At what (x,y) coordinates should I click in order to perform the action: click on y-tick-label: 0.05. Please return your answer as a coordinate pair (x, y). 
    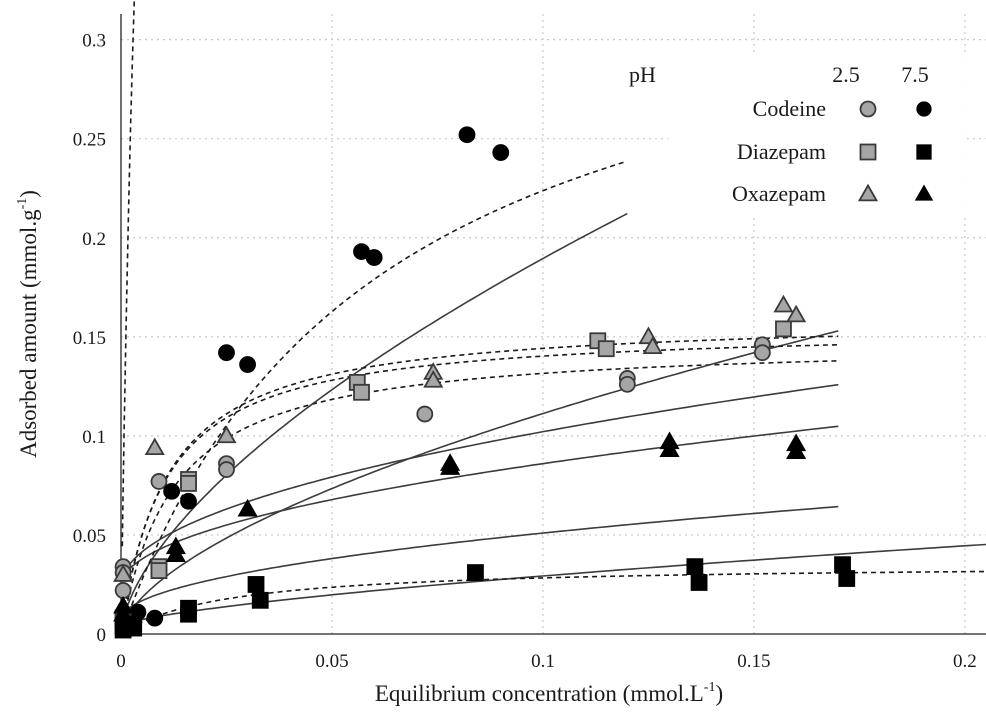
    Looking at the image, I should click on (89, 536).